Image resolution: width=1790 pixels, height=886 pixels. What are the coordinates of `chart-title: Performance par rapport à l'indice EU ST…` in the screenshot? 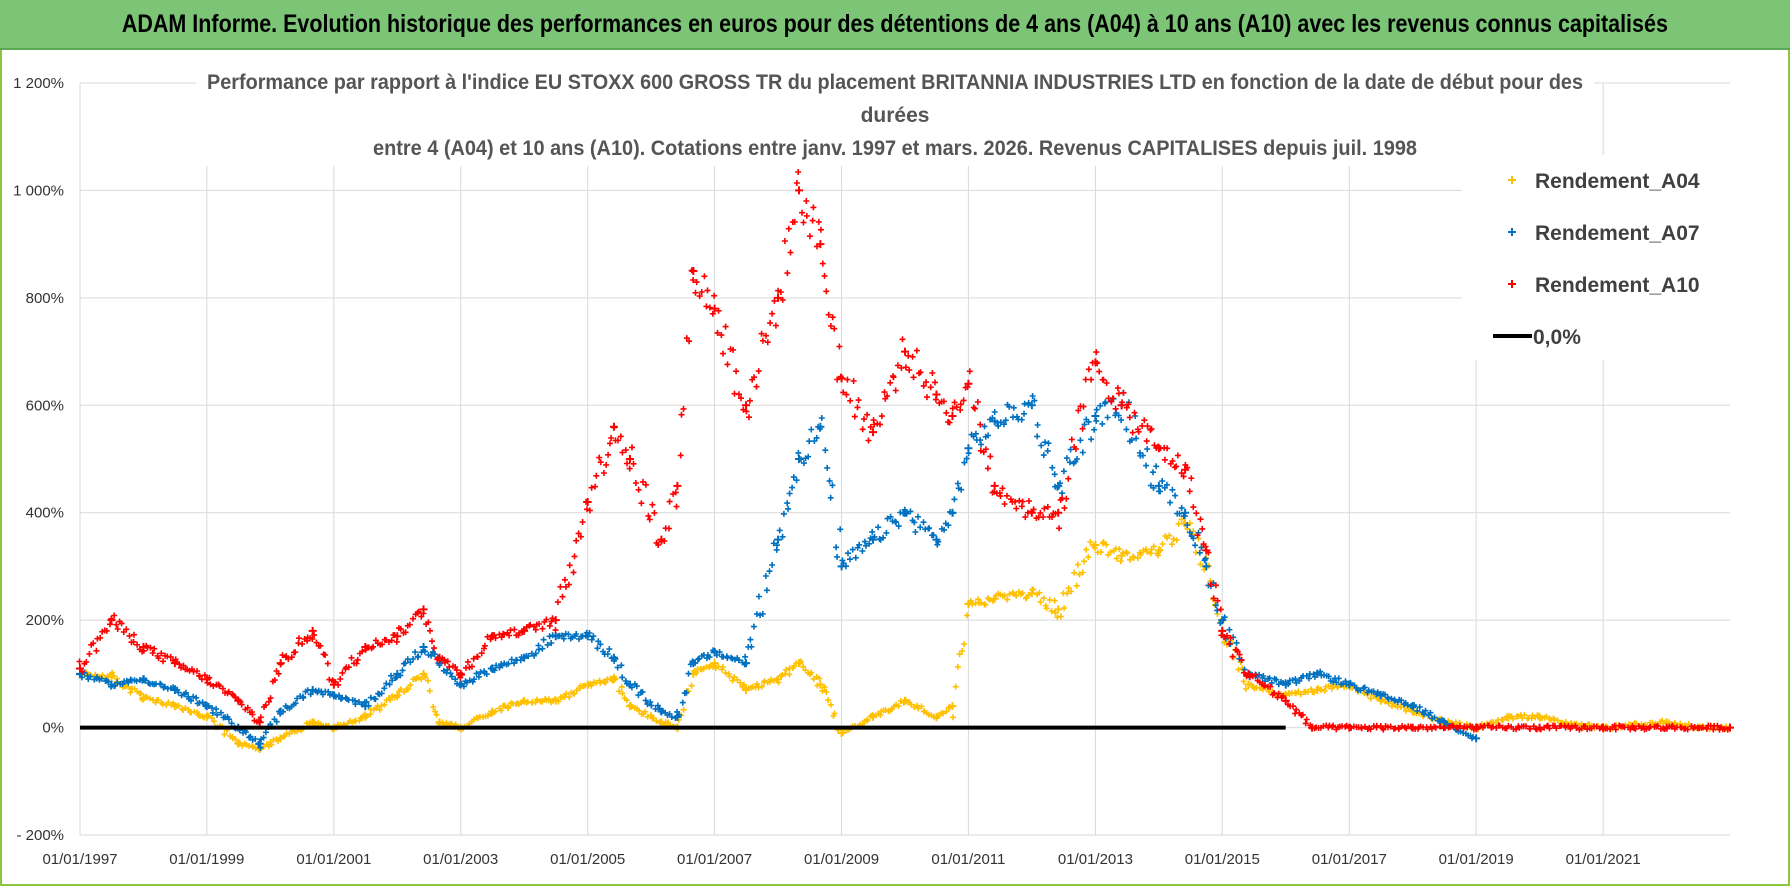 It's located at (895, 114).